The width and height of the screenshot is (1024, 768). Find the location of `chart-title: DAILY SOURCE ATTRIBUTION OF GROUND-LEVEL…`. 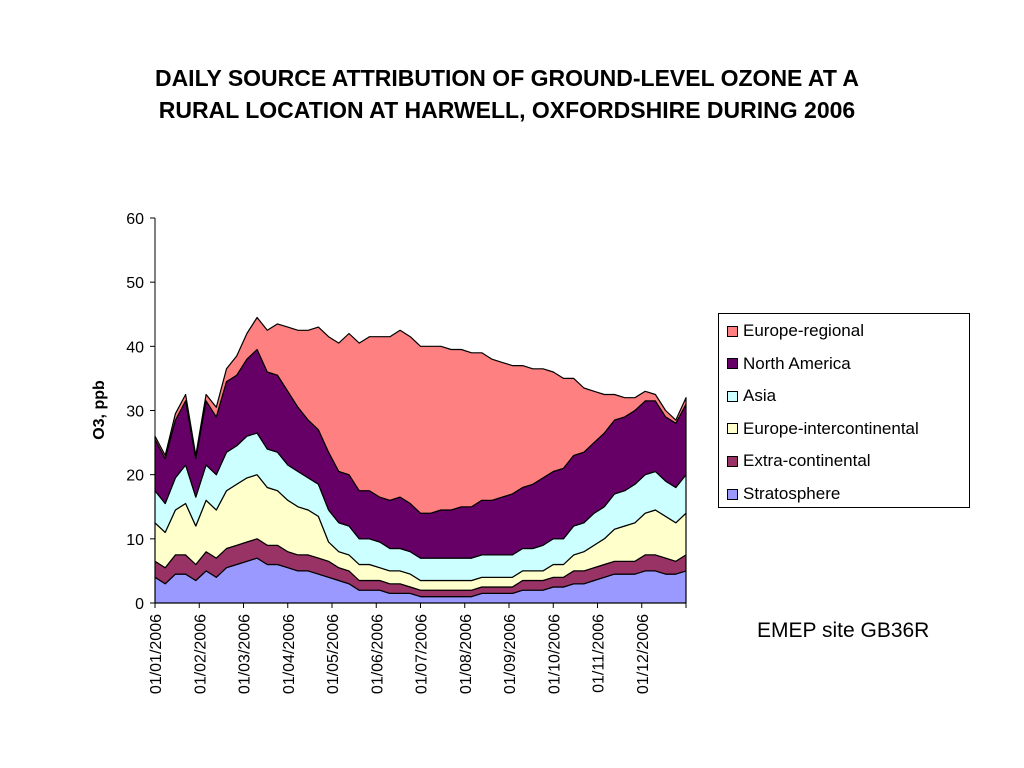

chart-title: DAILY SOURCE ATTRIBUTION OF GROUND-LEVEL… is located at coordinates (507, 94).